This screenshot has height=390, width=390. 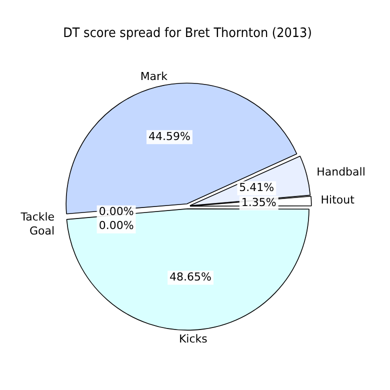 What do you see at coordinates (341, 172) in the screenshot?
I see `slice-label: Handball` at bounding box center [341, 172].